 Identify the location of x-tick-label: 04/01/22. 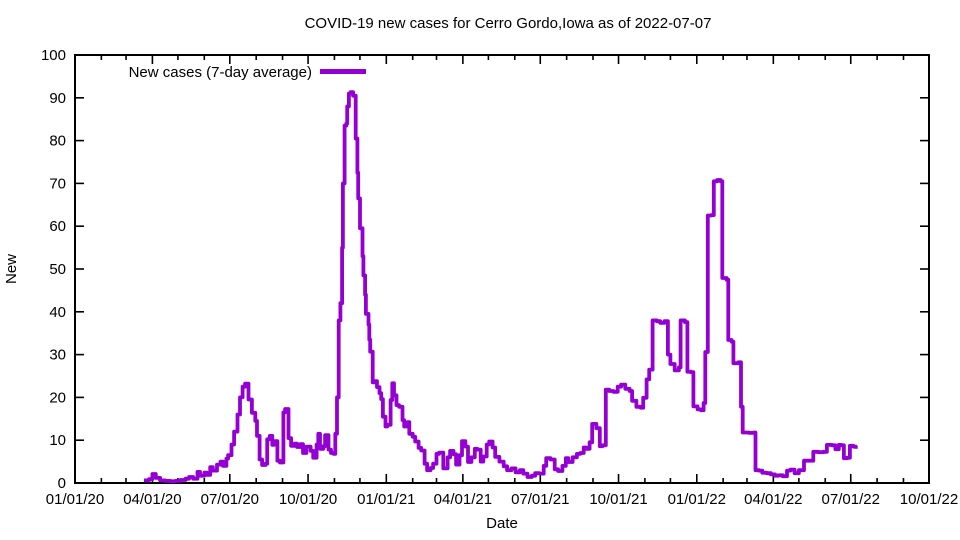
(773, 499).